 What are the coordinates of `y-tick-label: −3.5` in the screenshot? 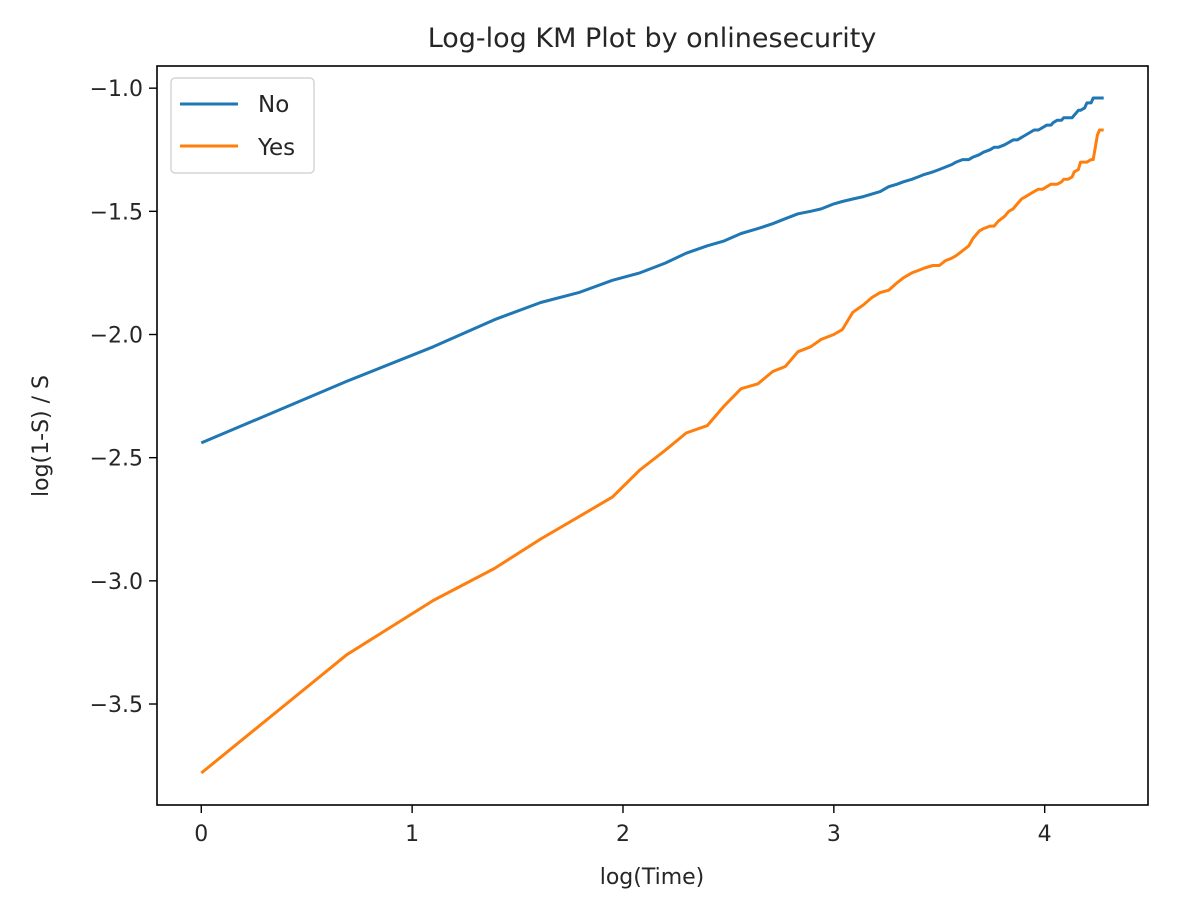 It's located at (116, 705).